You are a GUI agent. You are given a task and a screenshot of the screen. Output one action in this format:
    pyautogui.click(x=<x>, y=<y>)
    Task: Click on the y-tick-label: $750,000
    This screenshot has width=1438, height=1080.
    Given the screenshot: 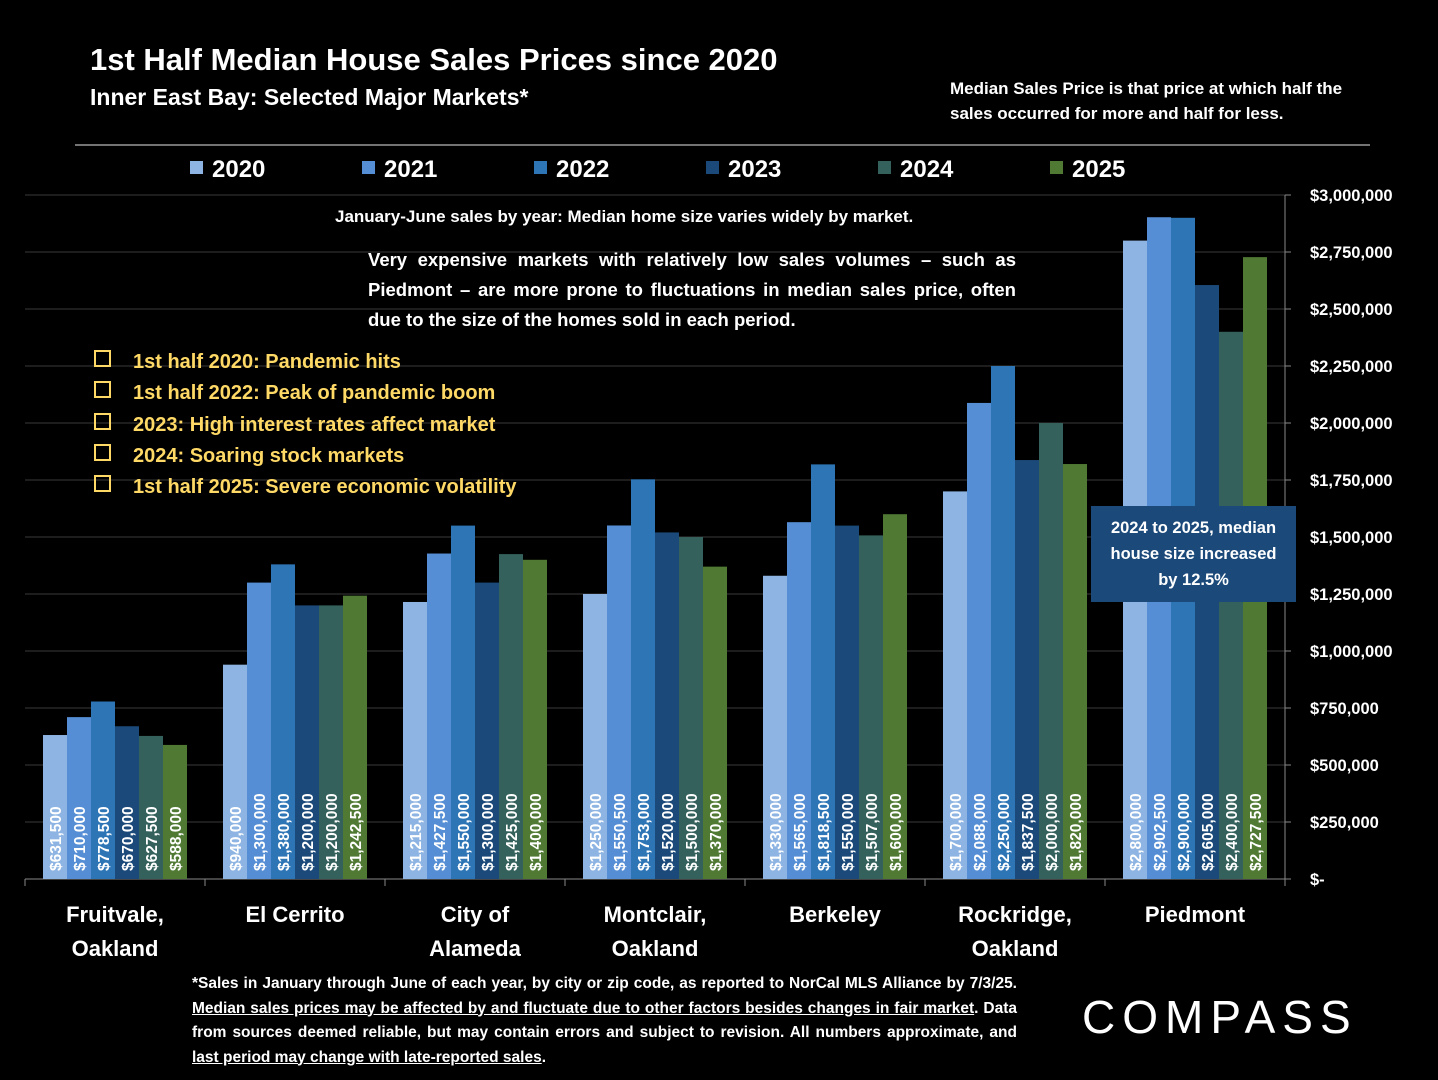 What is the action you would take?
    pyautogui.click(x=1344, y=709)
    